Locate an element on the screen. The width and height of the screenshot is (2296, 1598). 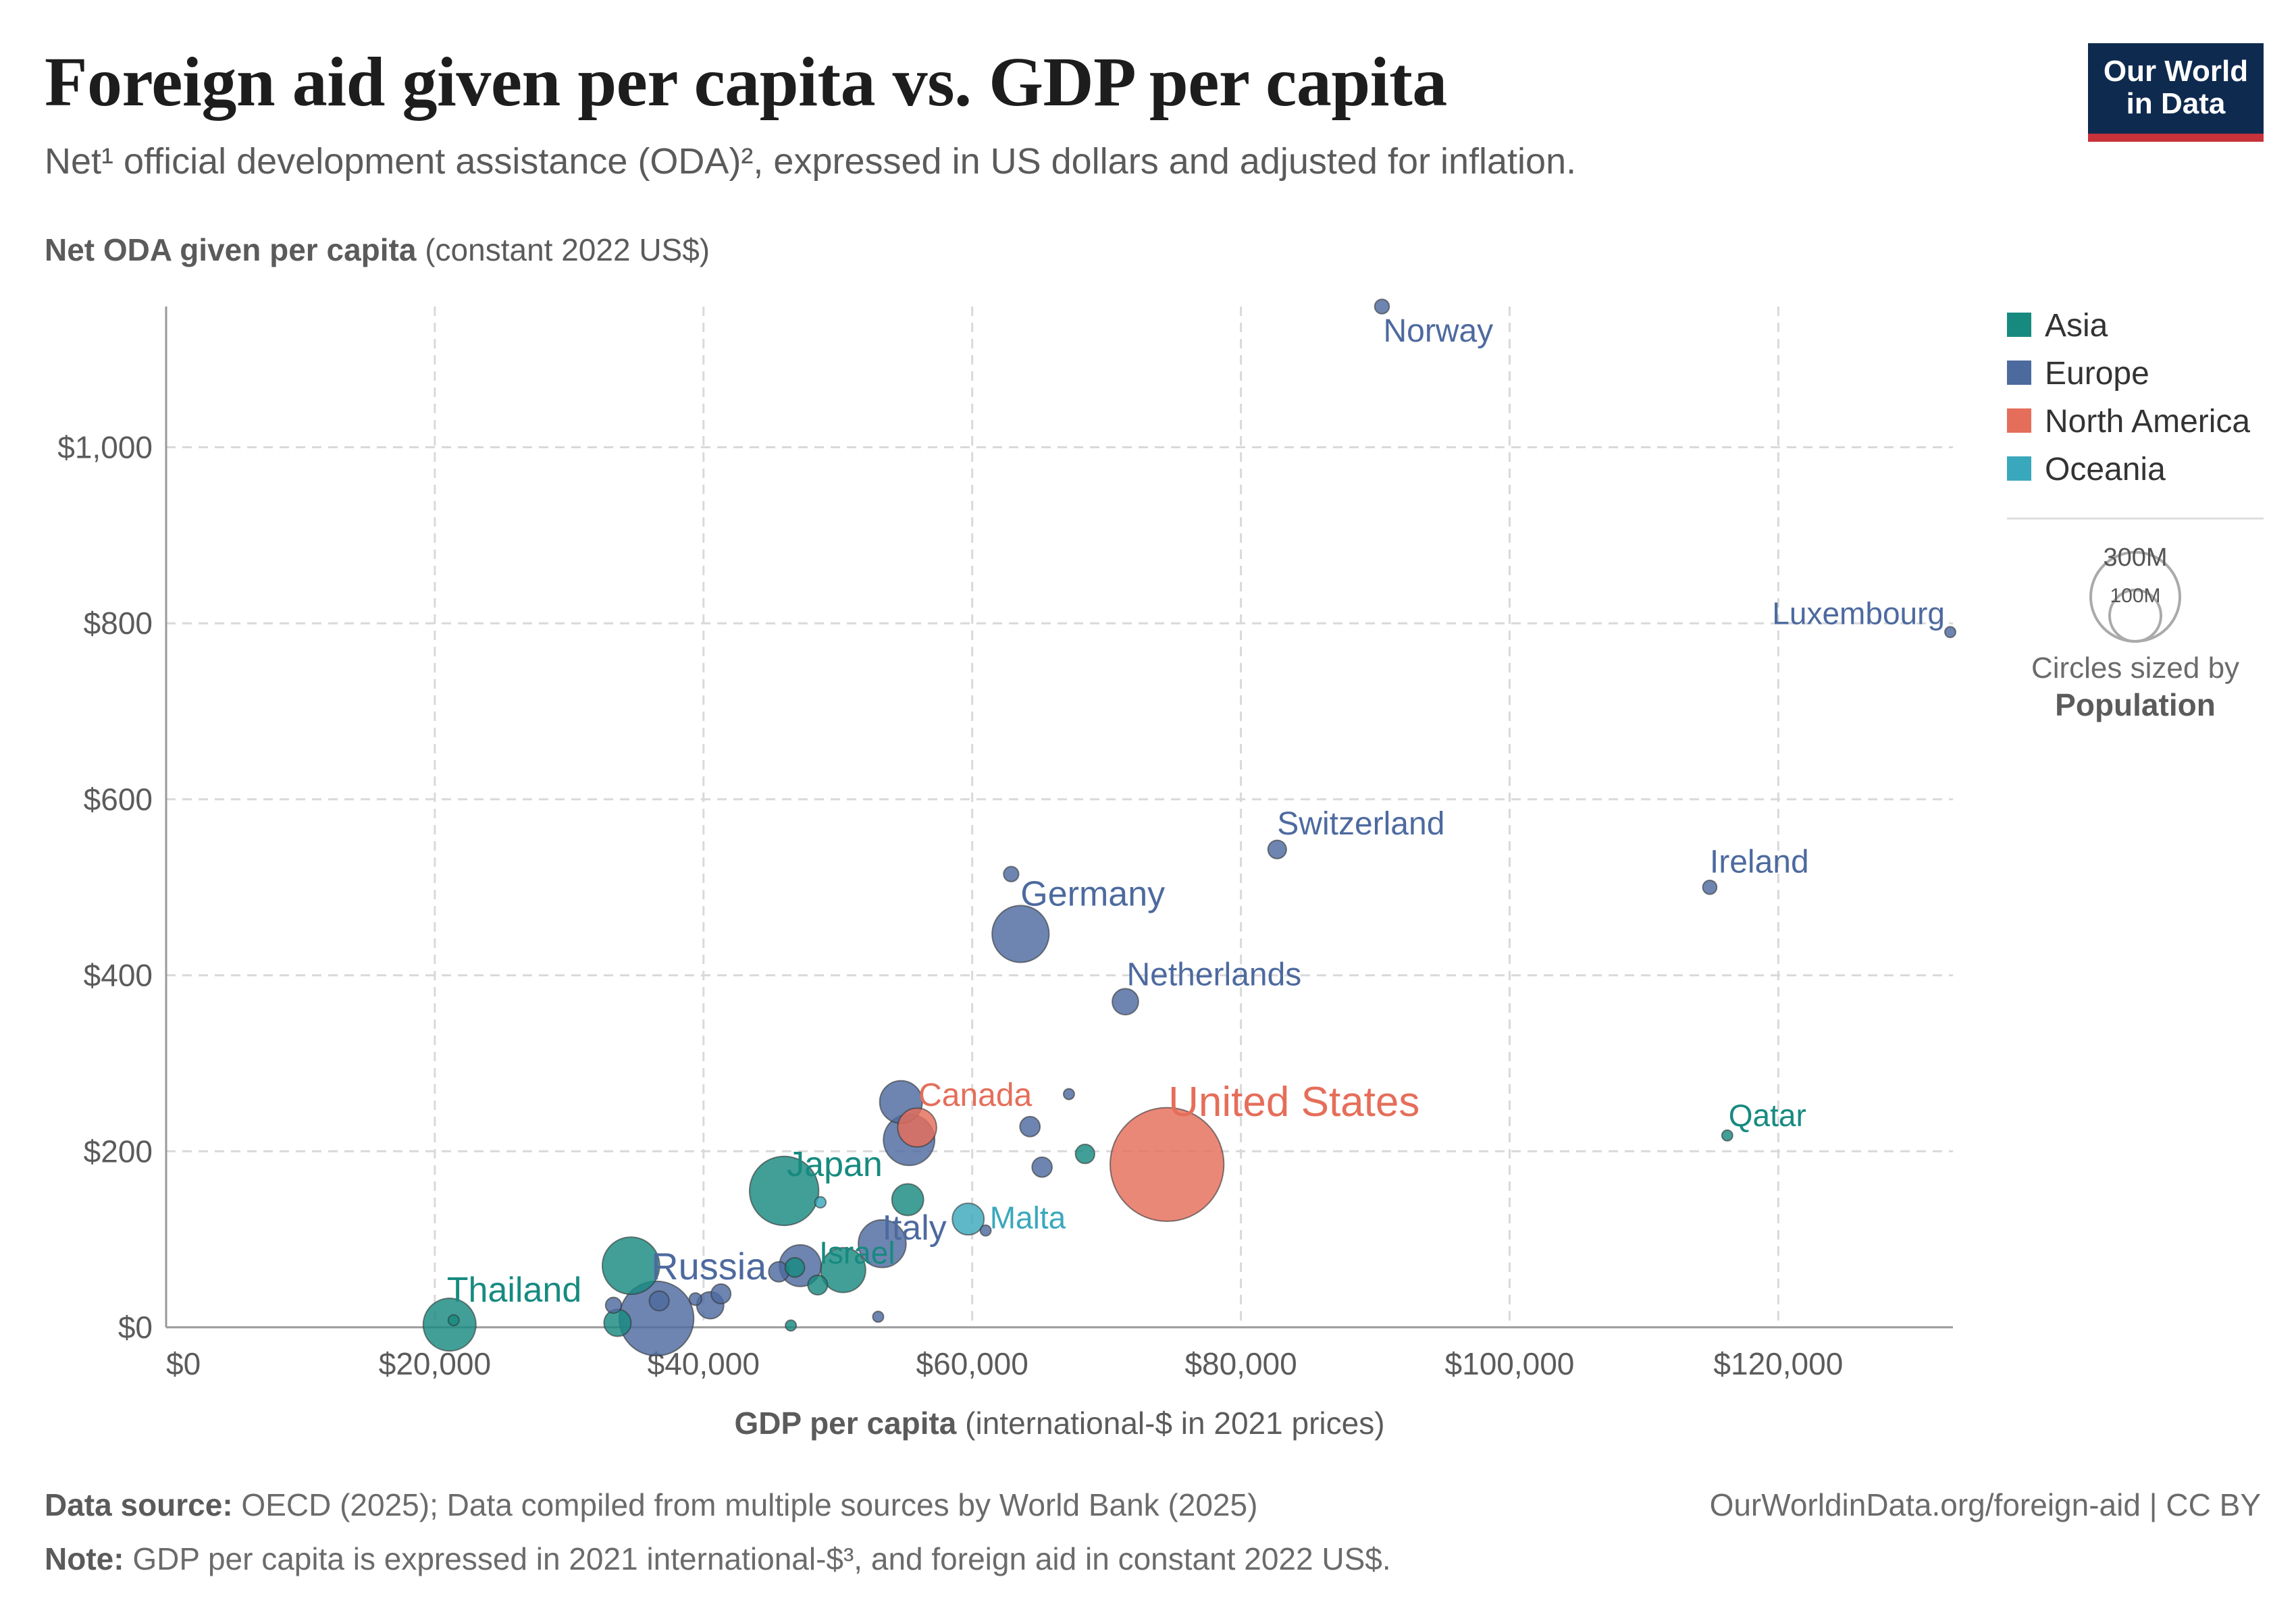
point-malta is located at coordinates (968, 1219).